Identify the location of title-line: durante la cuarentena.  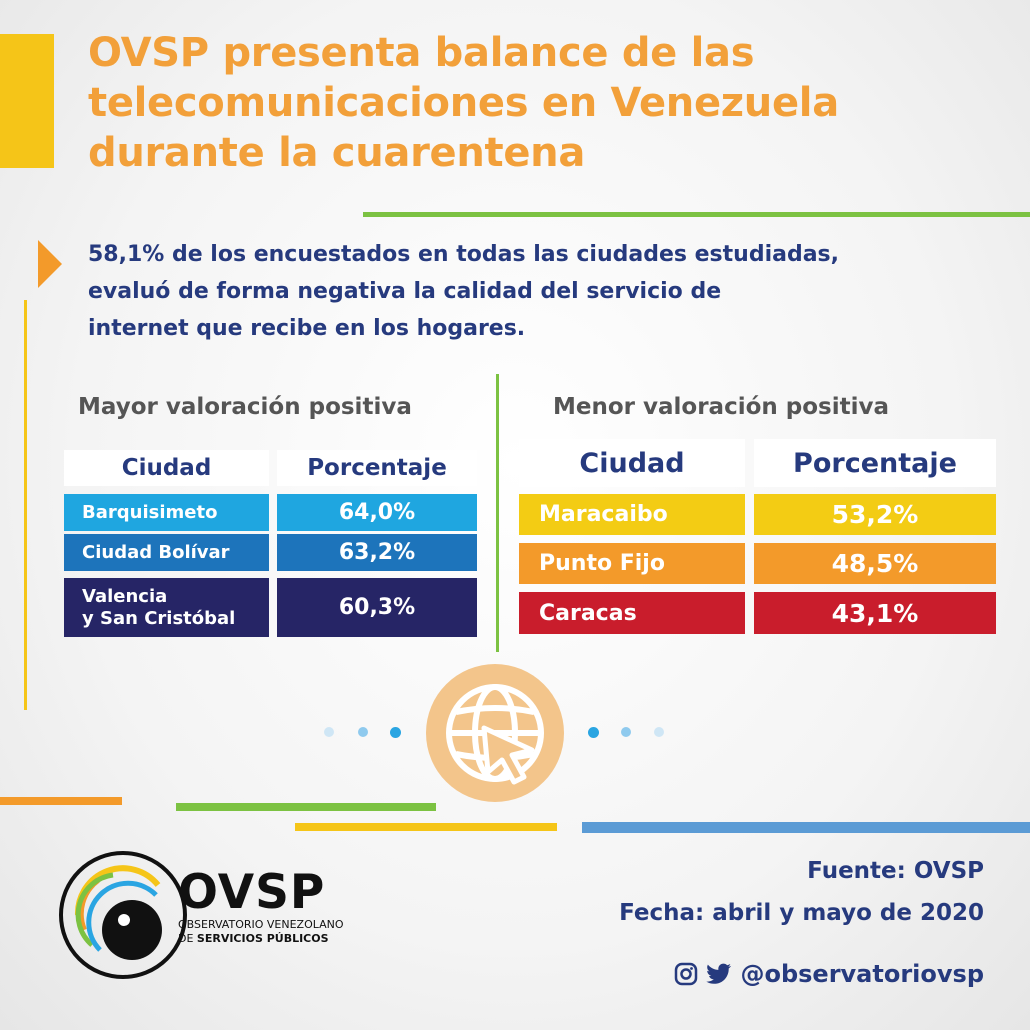
(337, 153).